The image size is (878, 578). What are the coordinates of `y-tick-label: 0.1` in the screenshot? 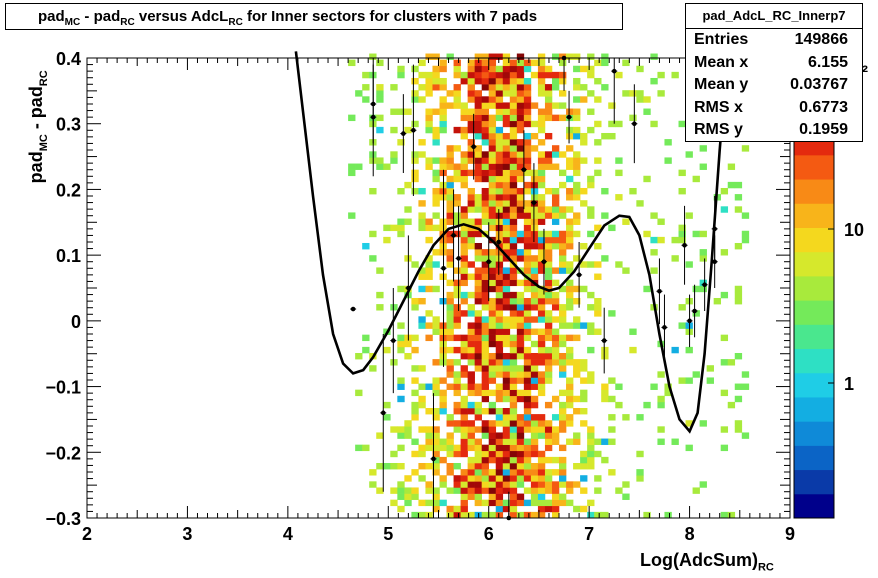 It's located at (68, 256).